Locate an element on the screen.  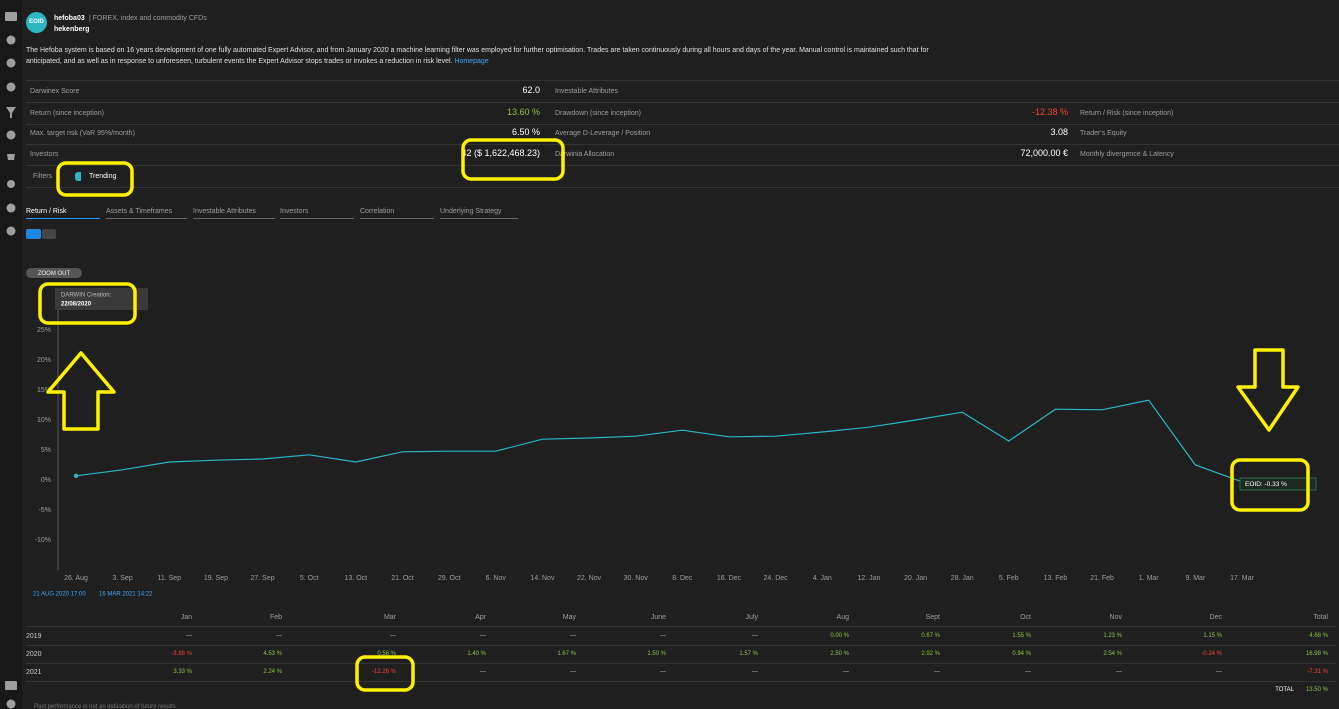
tab: Correlation is located at coordinates (397, 213).